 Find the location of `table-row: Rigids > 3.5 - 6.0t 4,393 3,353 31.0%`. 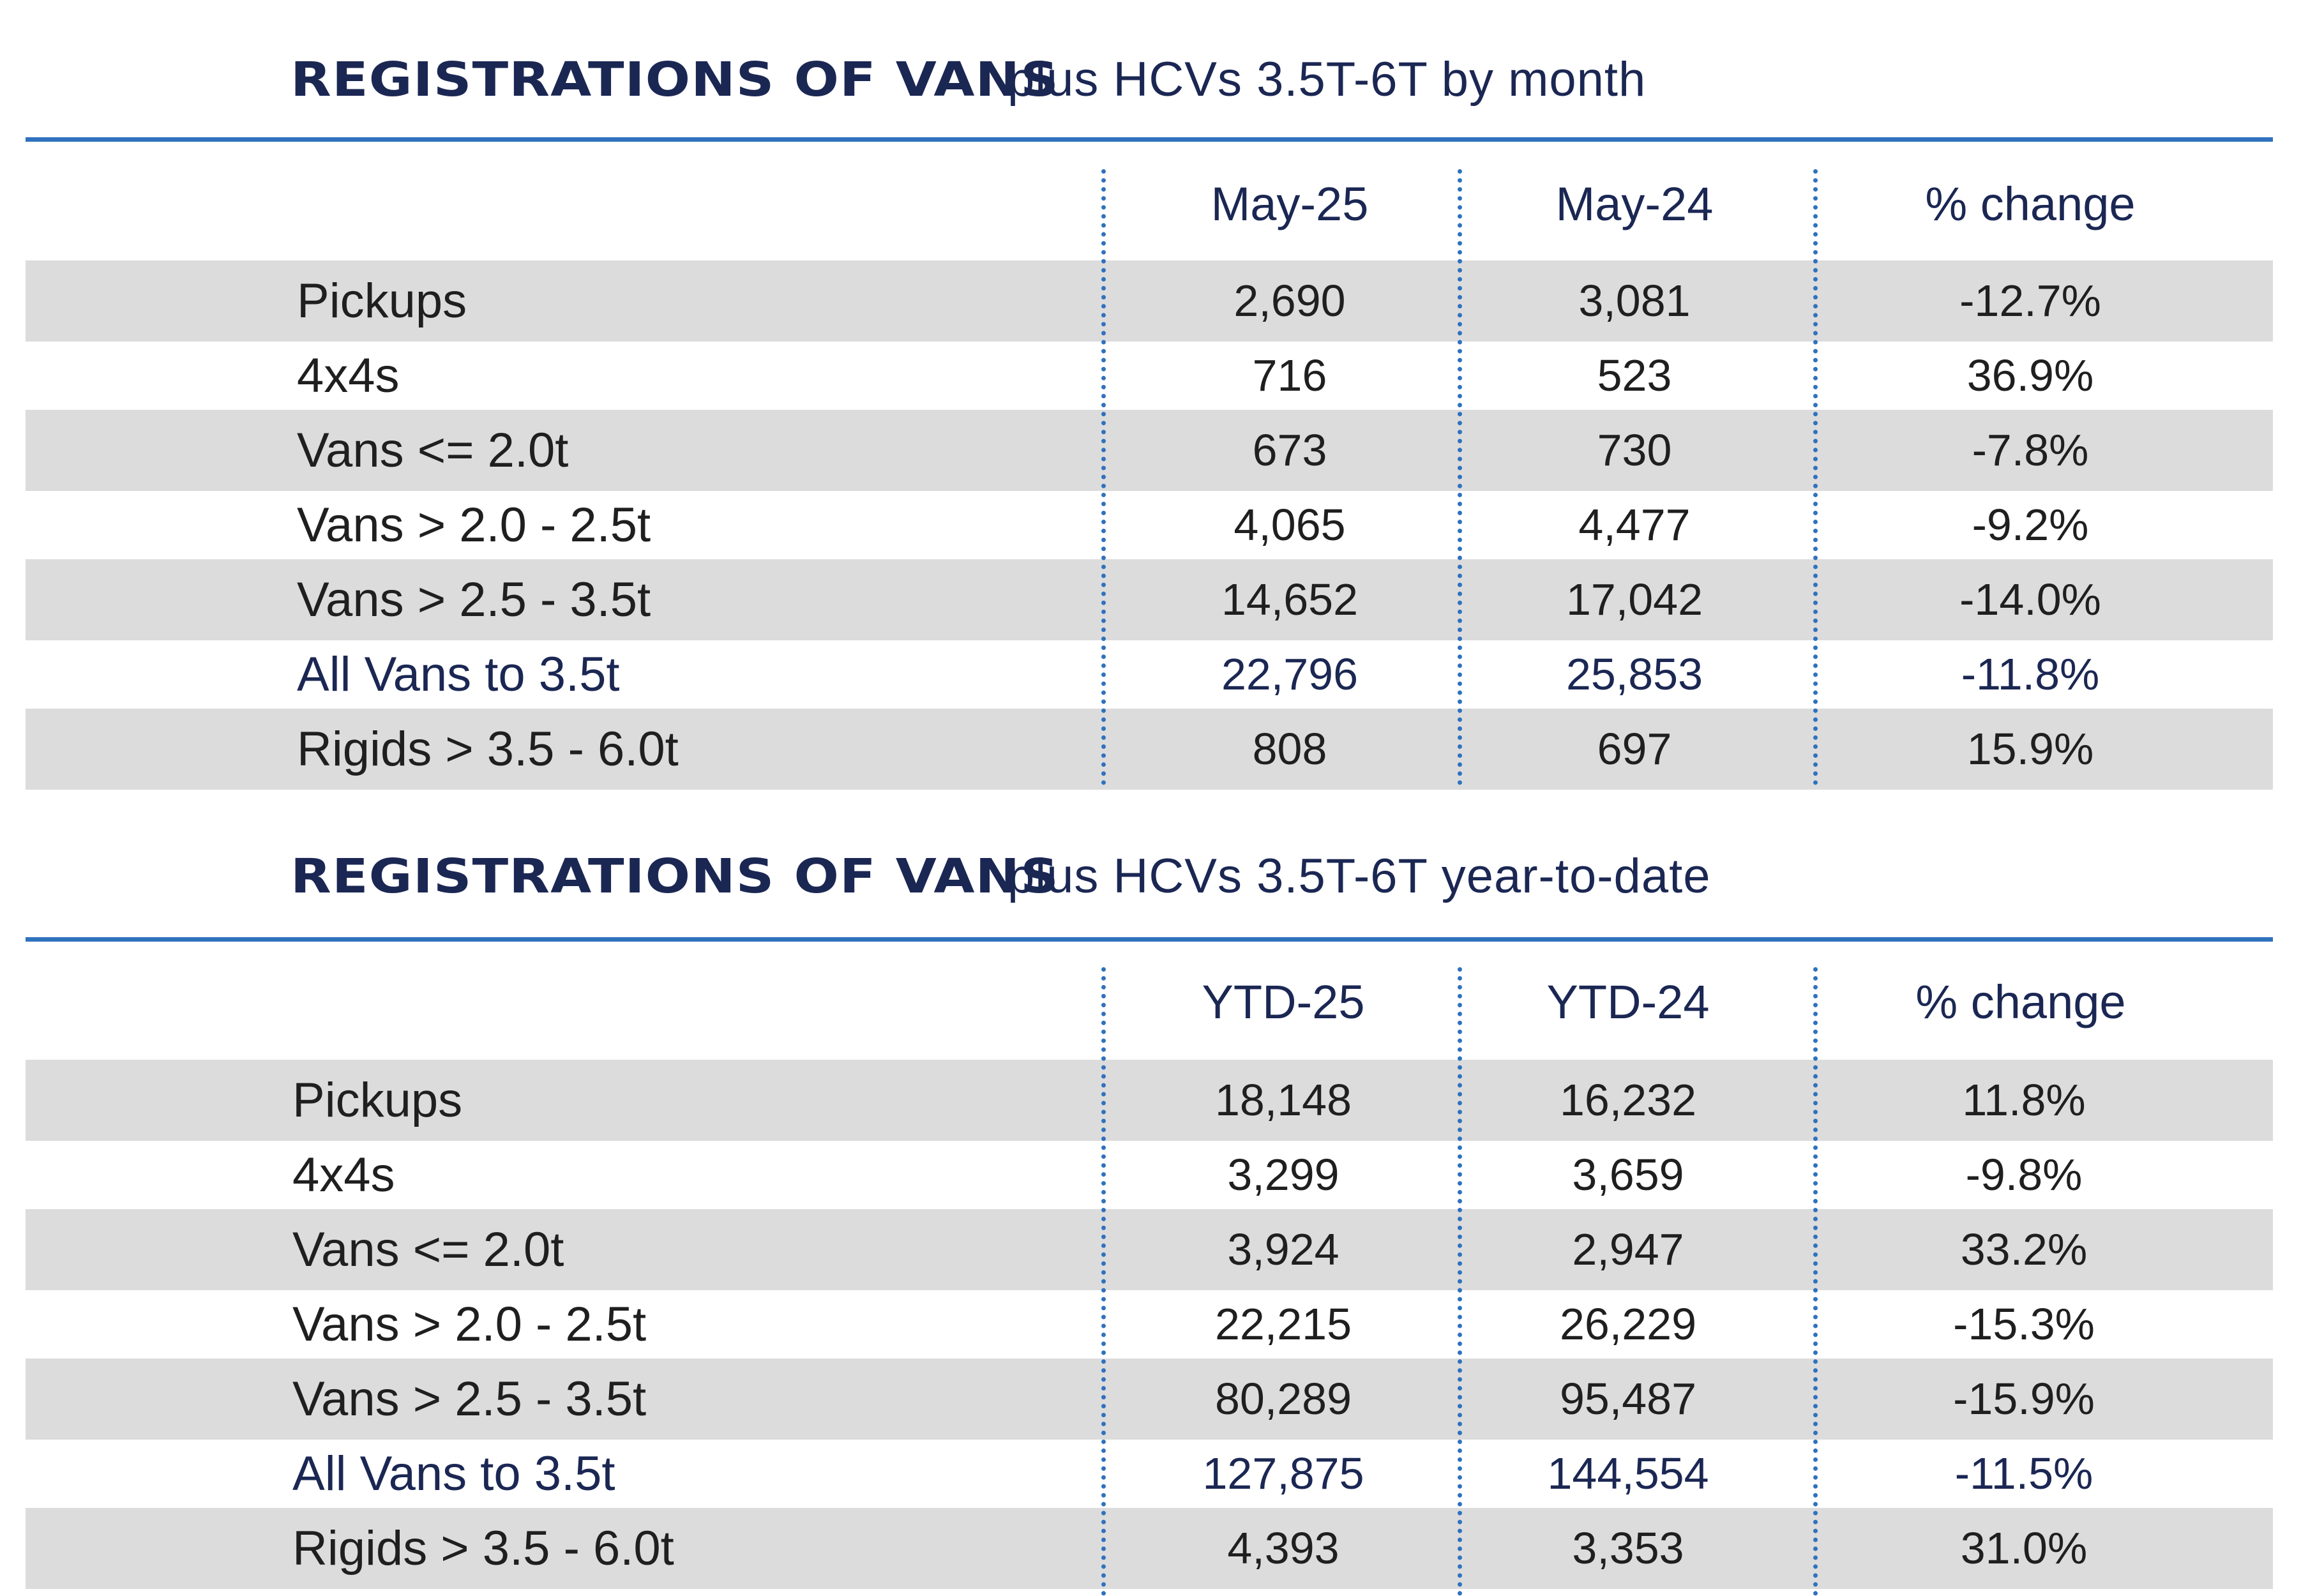

table-row: Rigids > 3.5 - 6.0t 4,393 3,353 31.0% is located at coordinates (1149, 1548).